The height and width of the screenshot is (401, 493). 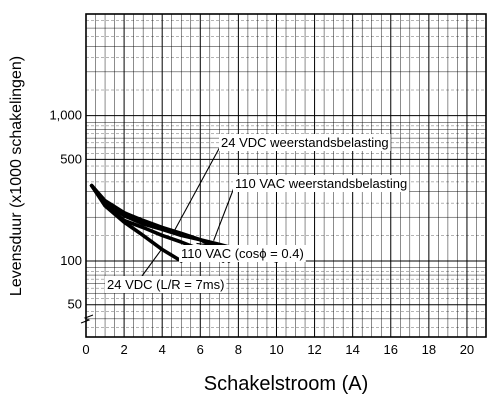 I want to click on y-axis-title: Levensduur (x1000 schakelingen), so click(x=16, y=176).